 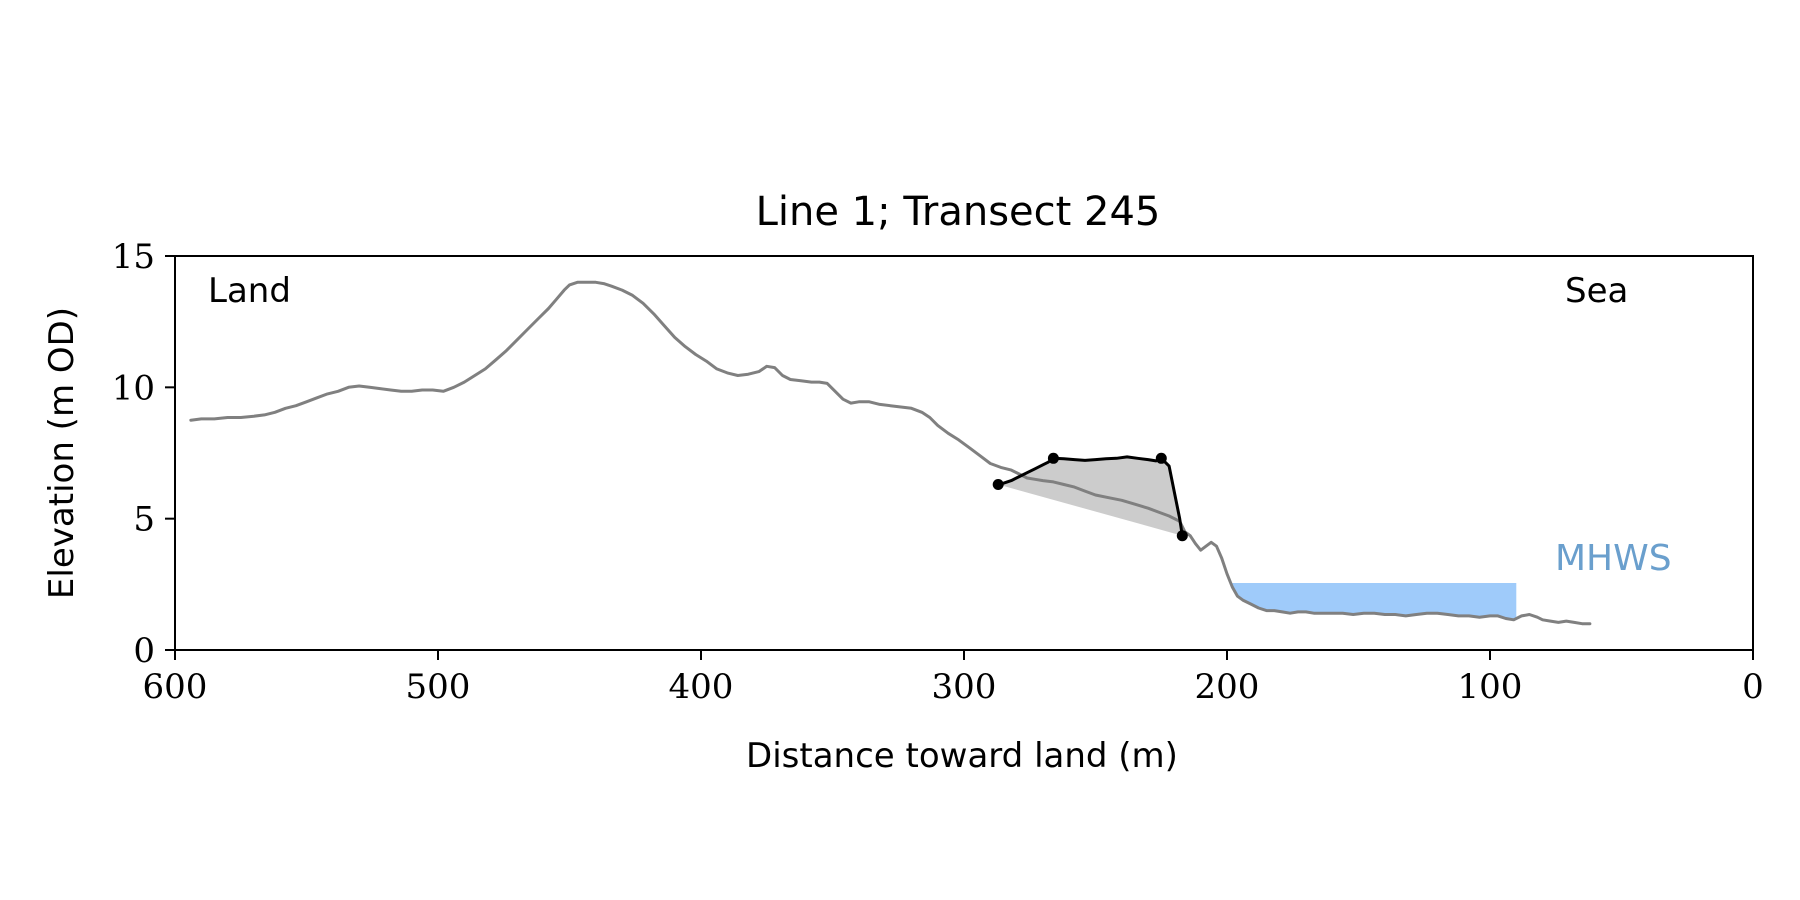 I want to click on sea-label: Sea, so click(x=1596, y=291).